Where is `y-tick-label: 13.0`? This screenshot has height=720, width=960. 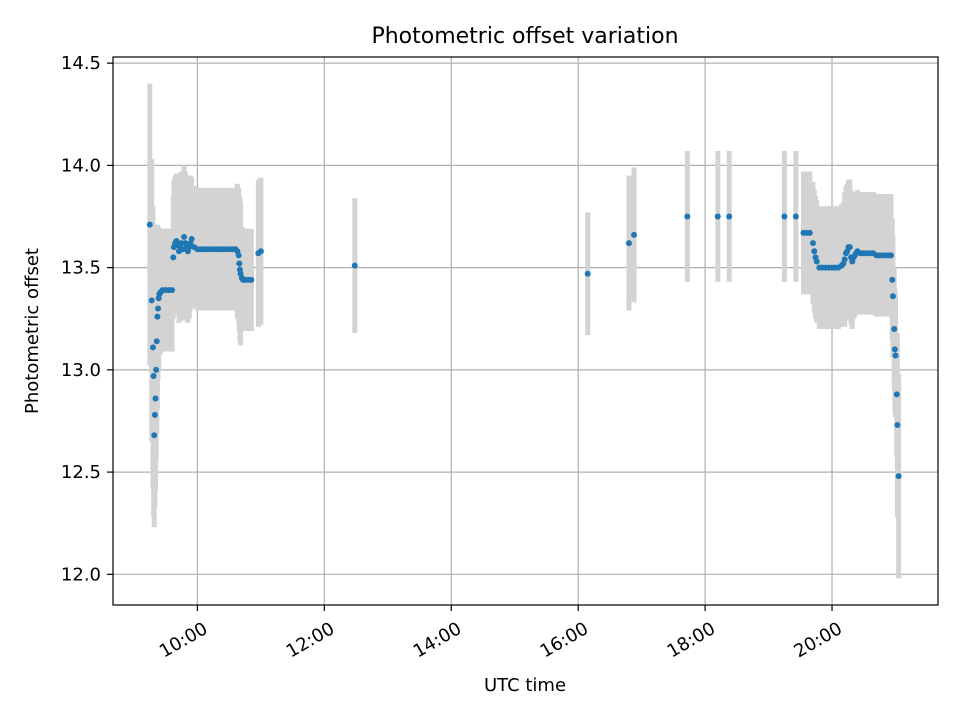
y-tick-label: 13.0 is located at coordinates (81, 370).